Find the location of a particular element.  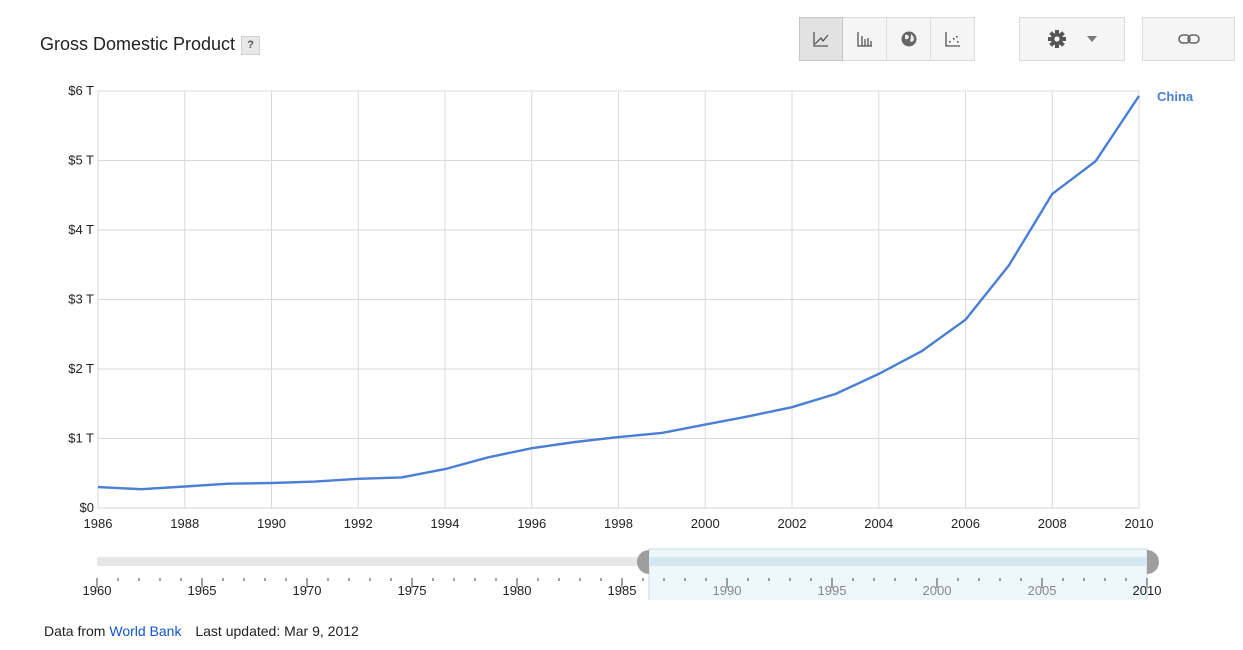

chart-type-toolbar is located at coordinates (887, 39).